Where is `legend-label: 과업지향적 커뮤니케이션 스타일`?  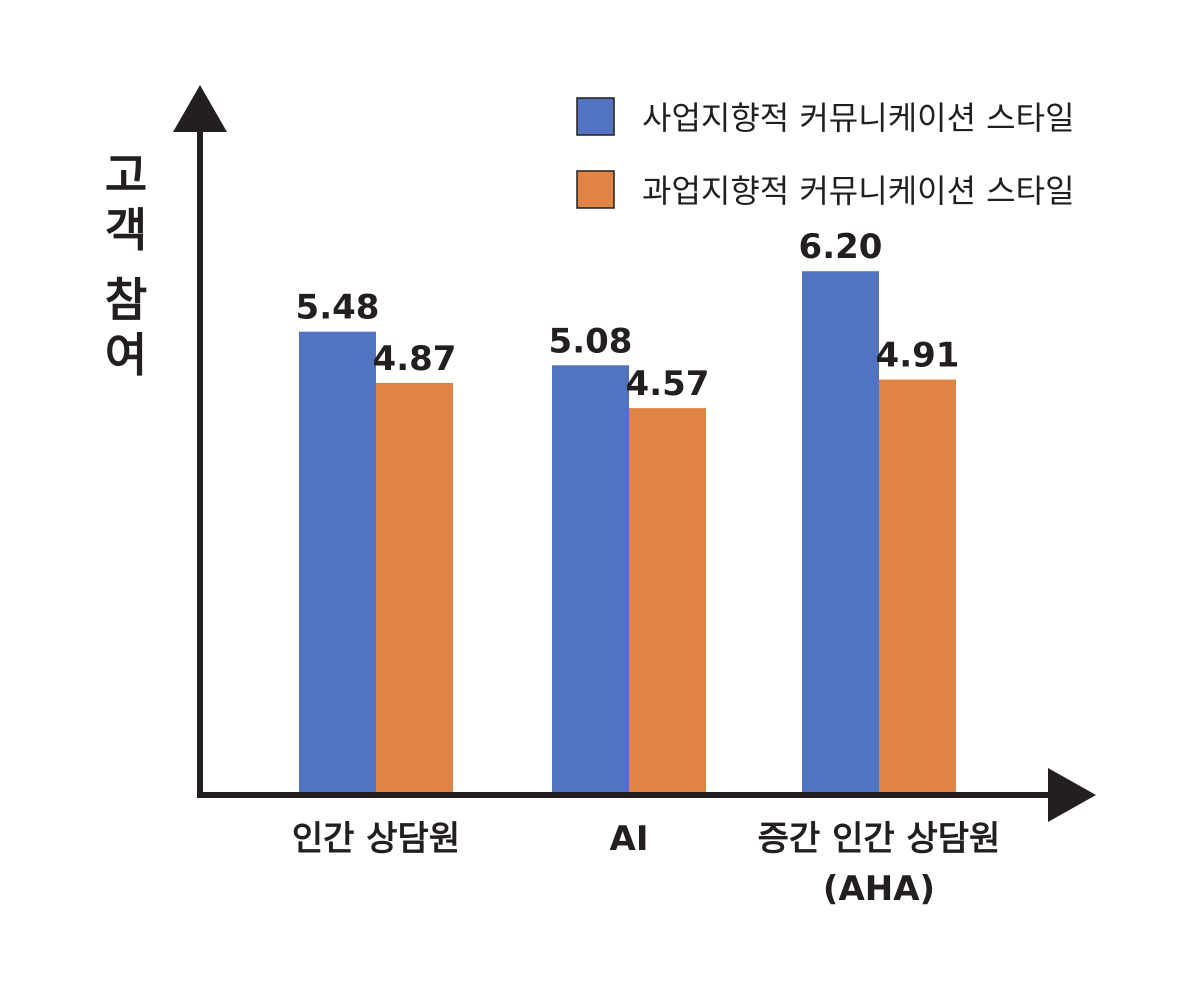 legend-label: 과업지향적 커뮤니케이션 스타일 is located at coordinates (858, 191).